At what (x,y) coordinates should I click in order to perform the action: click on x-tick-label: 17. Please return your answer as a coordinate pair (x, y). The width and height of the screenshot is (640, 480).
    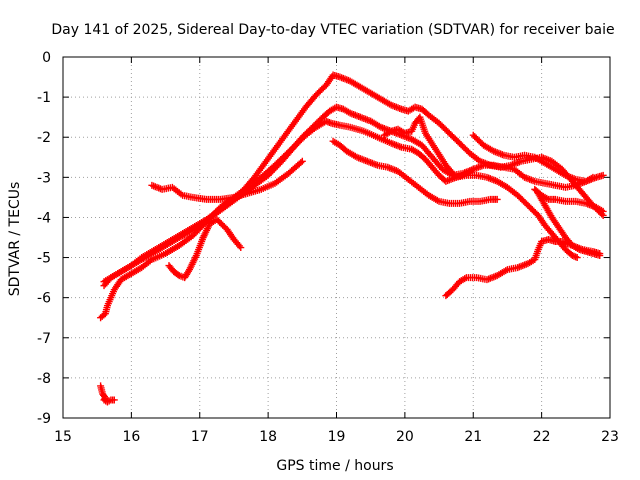
    Looking at the image, I should click on (200, 437).